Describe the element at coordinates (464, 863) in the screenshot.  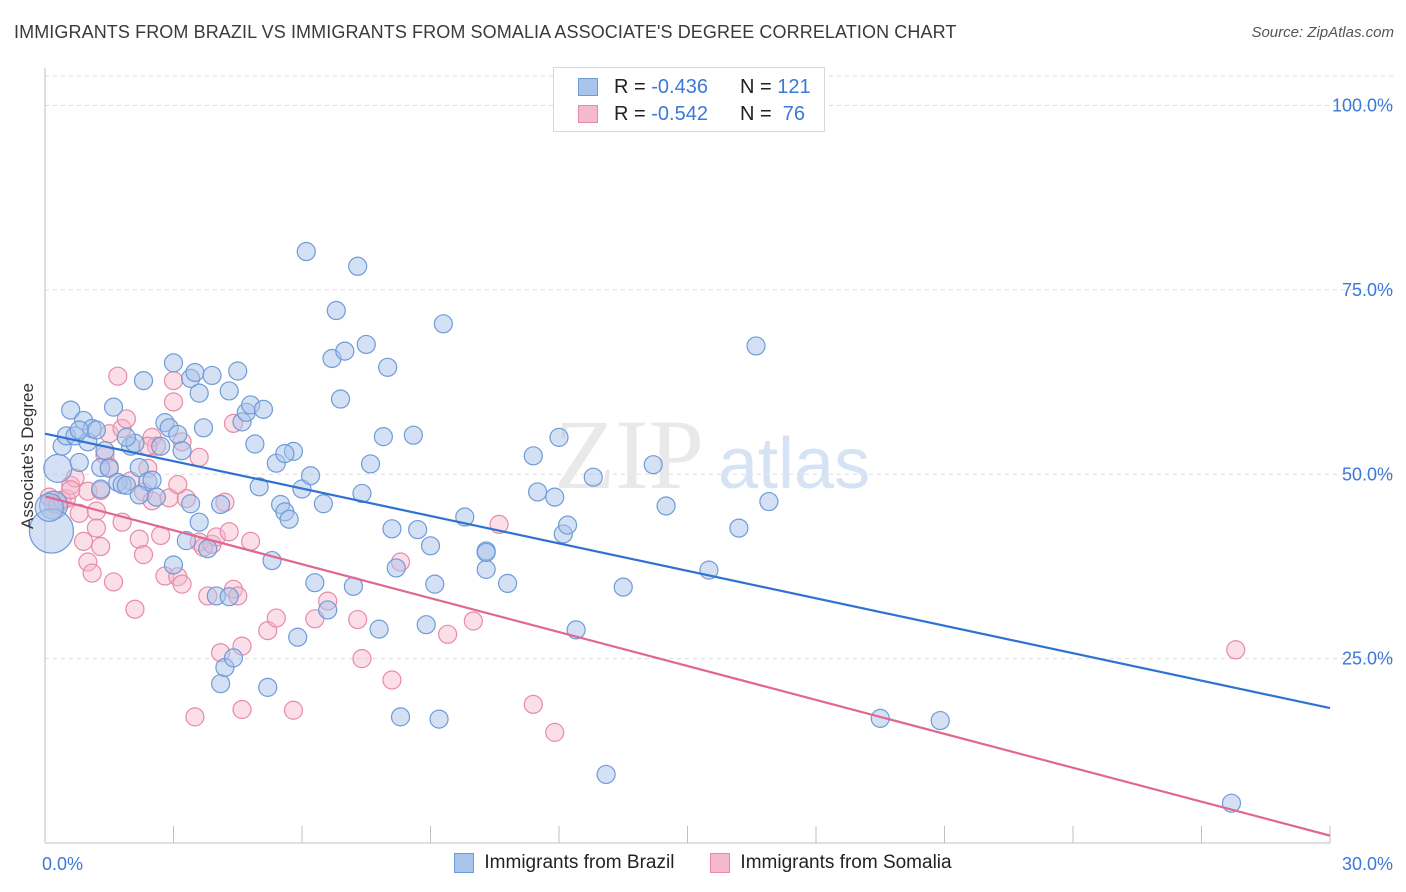
I see `legend-swatch-brazil` at that location.